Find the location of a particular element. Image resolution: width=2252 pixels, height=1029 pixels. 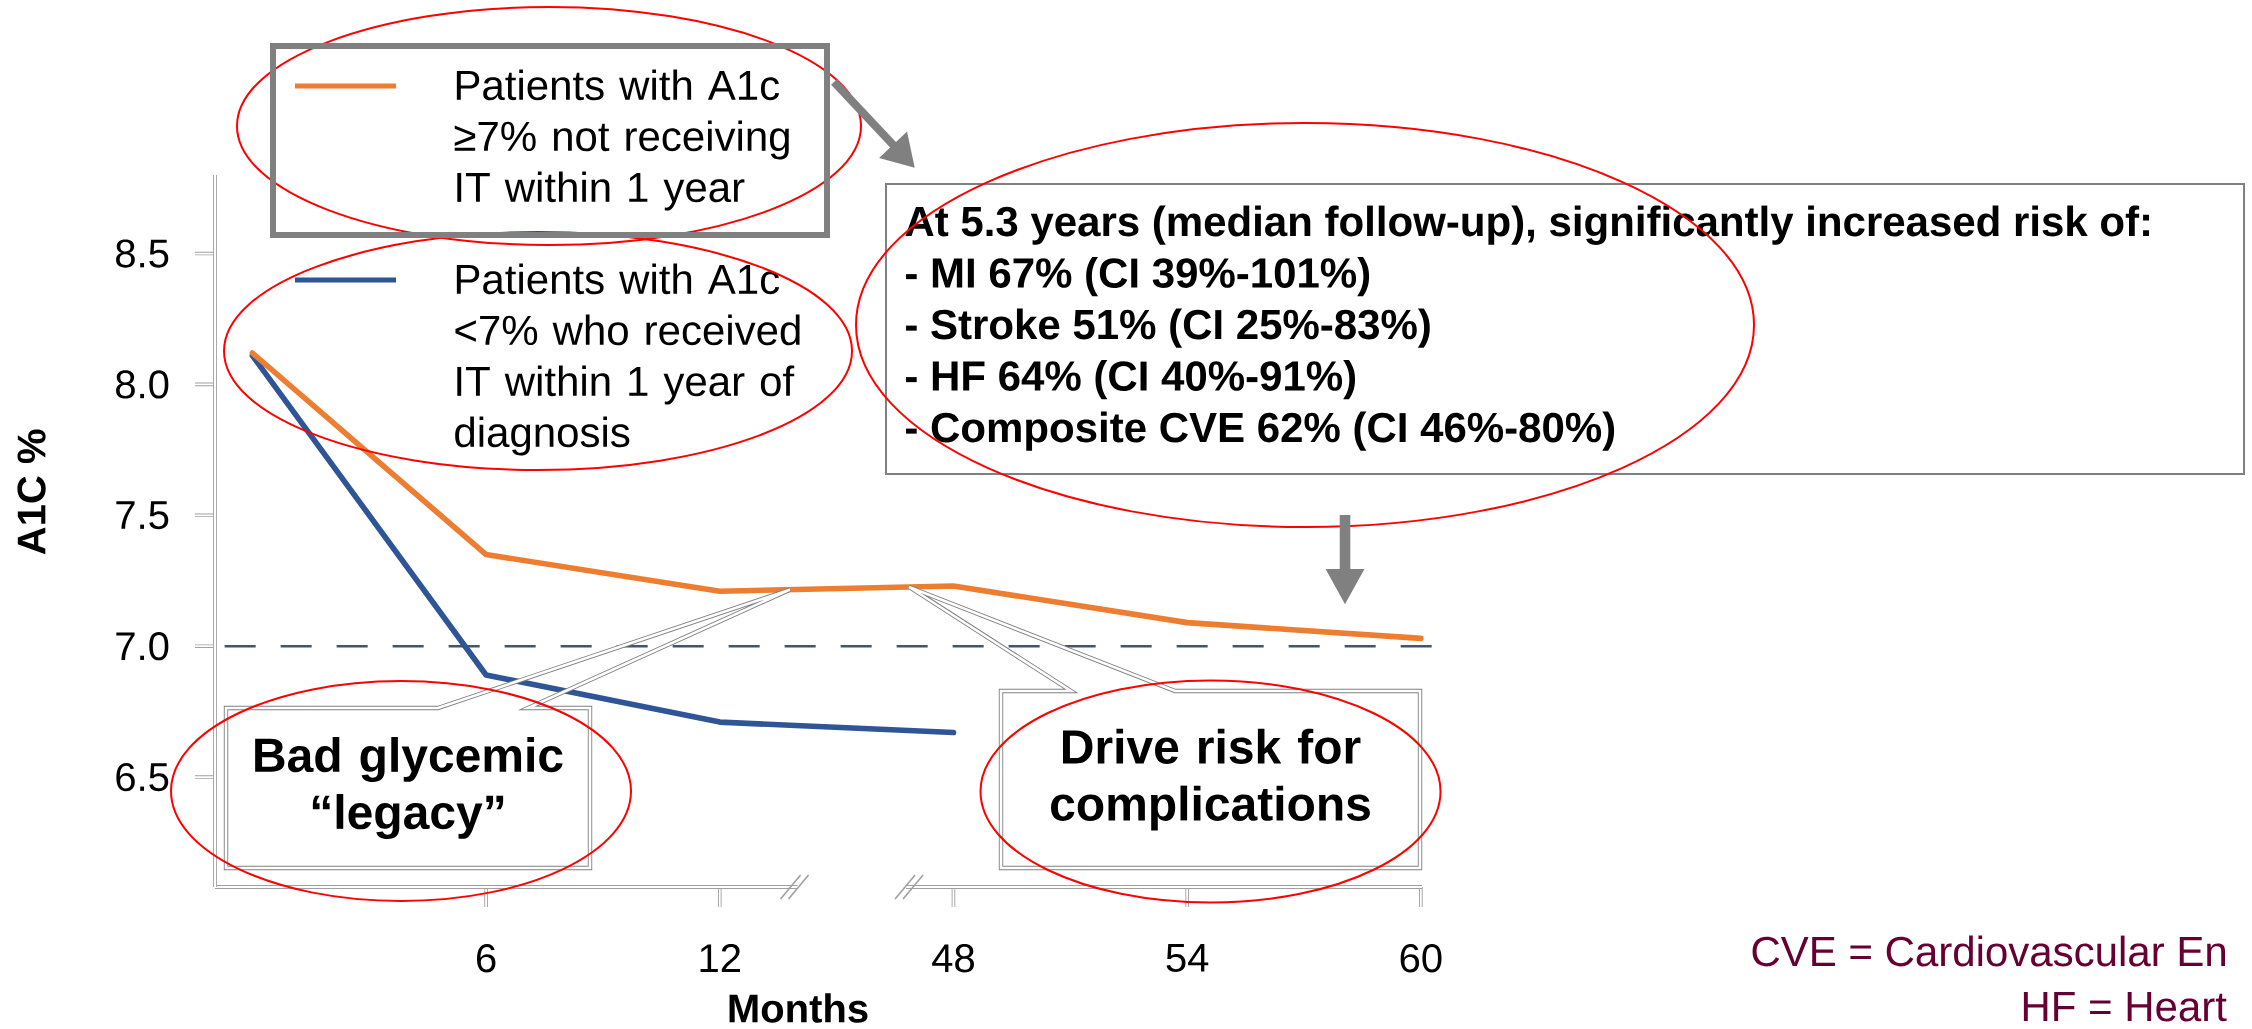

annotation: - Composite CVE 62% (CI 46%-80%) is located at coordinates (1260, 431).